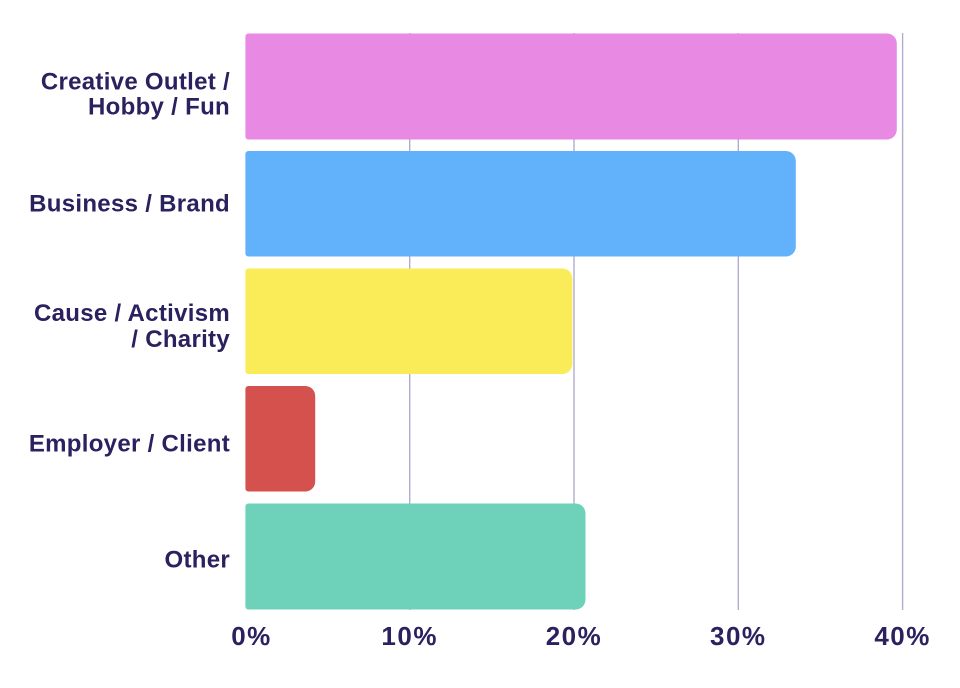  I want to click on svg-text: Employer / Client, so click(129, 444).